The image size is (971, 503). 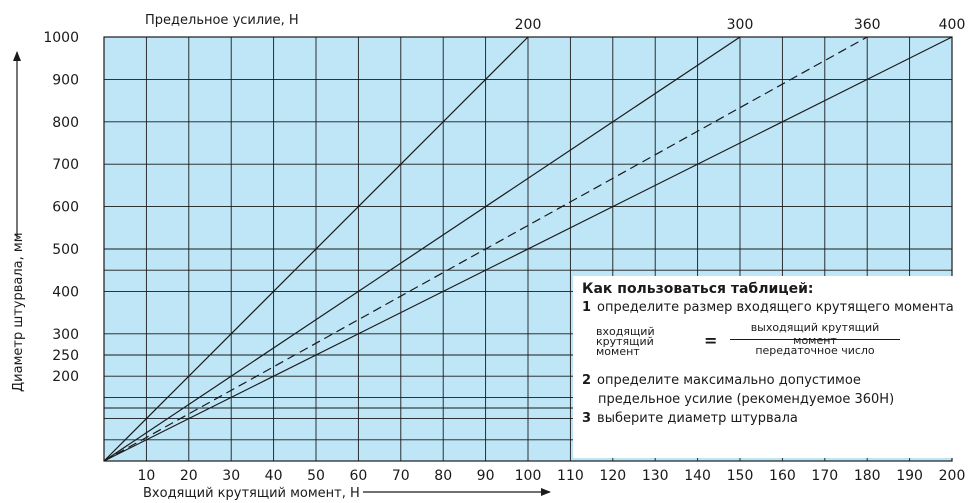 I want to click on step-3: 3 выберите диаметр штурвала, so click(x=767, y=418).